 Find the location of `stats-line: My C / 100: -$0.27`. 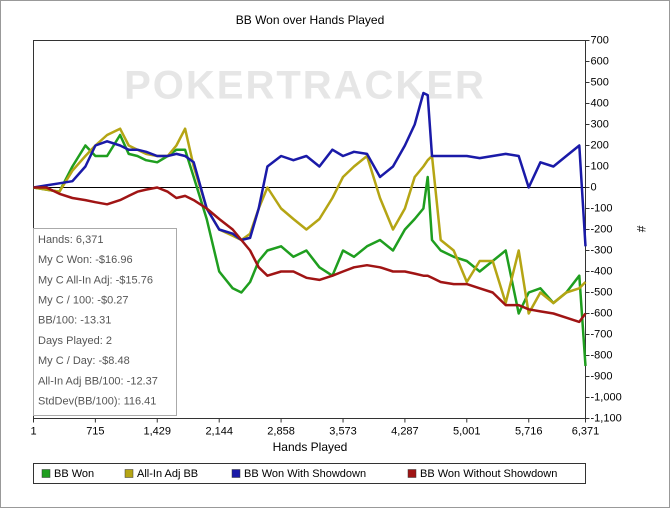

stats-line: My C / 100: -$0.27 is located at coordinates (83, 301).